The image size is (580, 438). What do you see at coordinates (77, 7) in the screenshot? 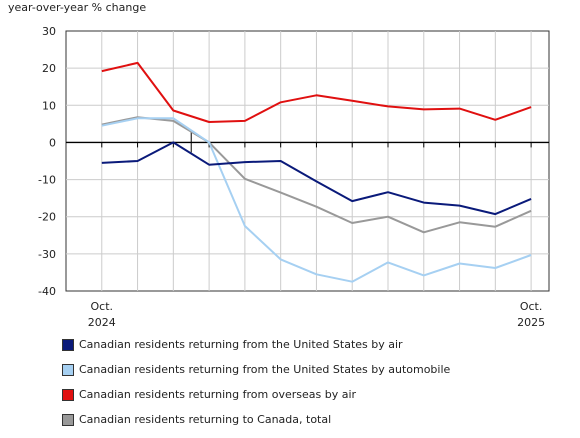
I see `y-axis-label: year-over-year % change` at bounding box center [77, 7].